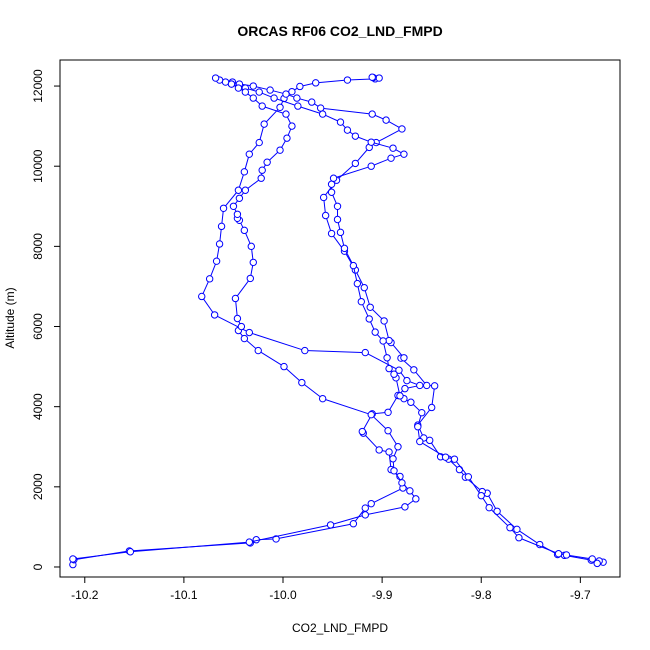 The height and width of the screenshot is (650, 650). What do you see at coordinates (331, 589) in the screenshot?
I see `x-axis: -10.2 -10.1 -10.0 -9.9 -9.8 -9.7` at bounding box center [331, 589].